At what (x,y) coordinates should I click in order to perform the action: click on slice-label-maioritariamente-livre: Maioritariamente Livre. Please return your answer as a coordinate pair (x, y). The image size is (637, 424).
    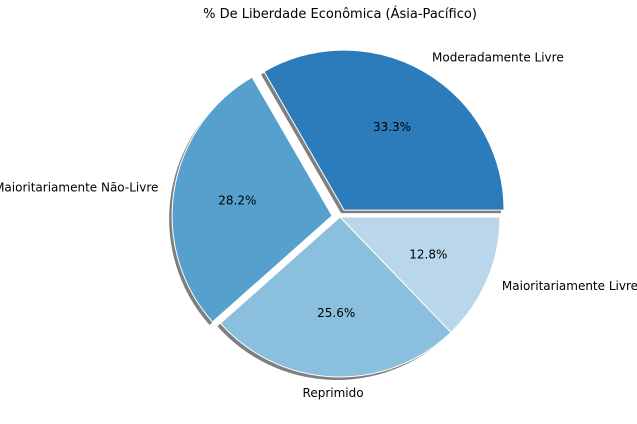
    Looking at the image, I should click on (569, 286).